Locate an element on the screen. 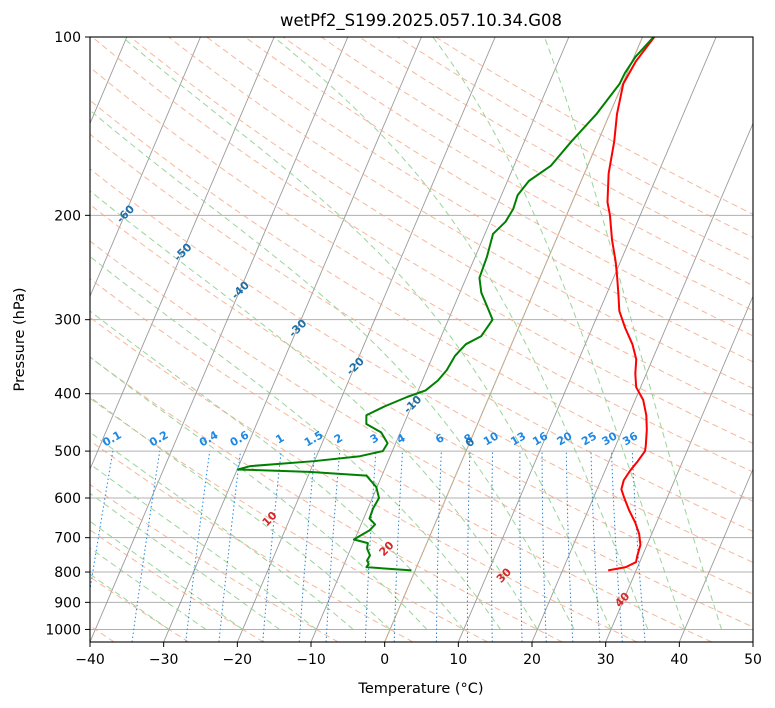 The image size is (775, 708). temperature-line is located at coordinates (631, 304).